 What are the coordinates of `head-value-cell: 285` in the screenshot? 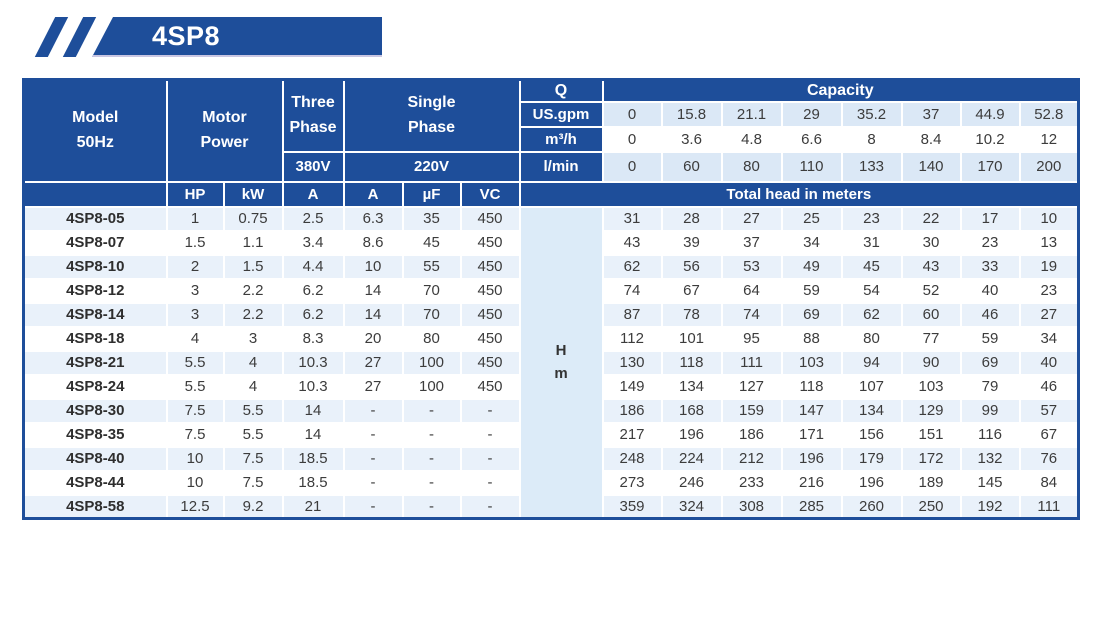 It's located at (811, 506).